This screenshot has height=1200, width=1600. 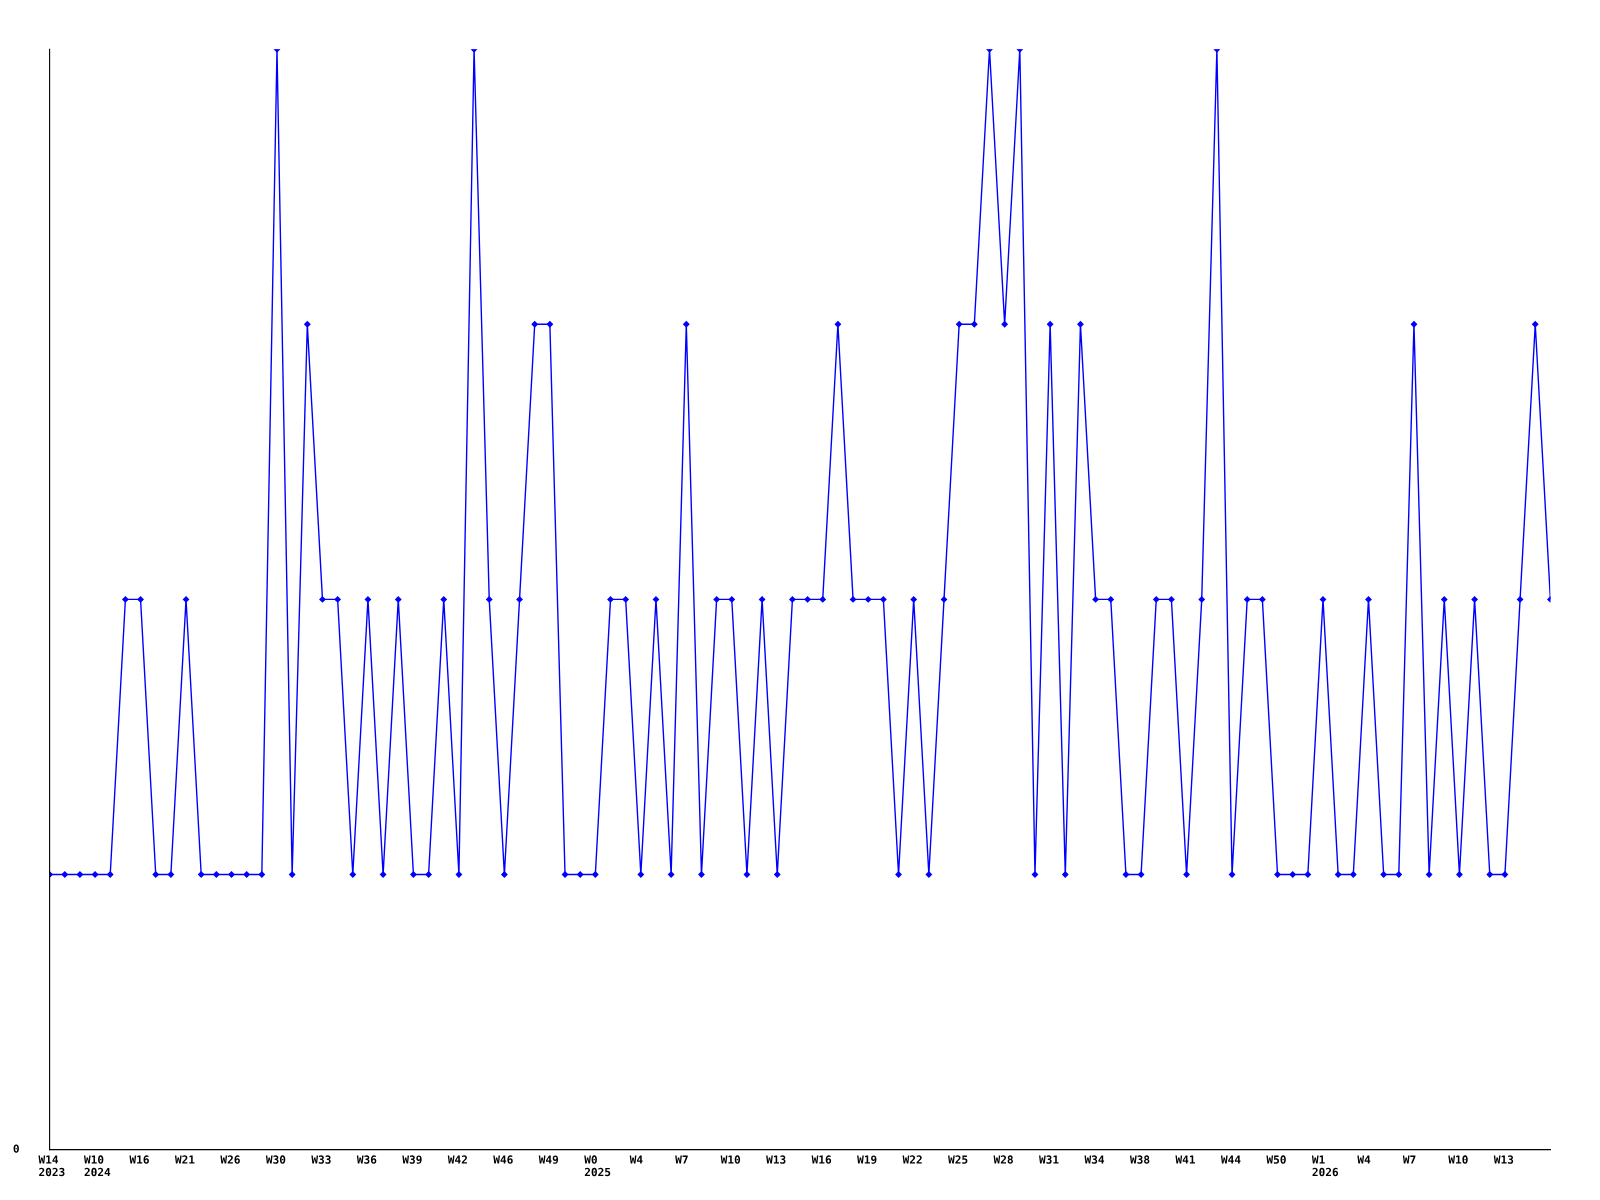 I want to click on x-tick-label: W0 2025, so click(x=597, y=1166).